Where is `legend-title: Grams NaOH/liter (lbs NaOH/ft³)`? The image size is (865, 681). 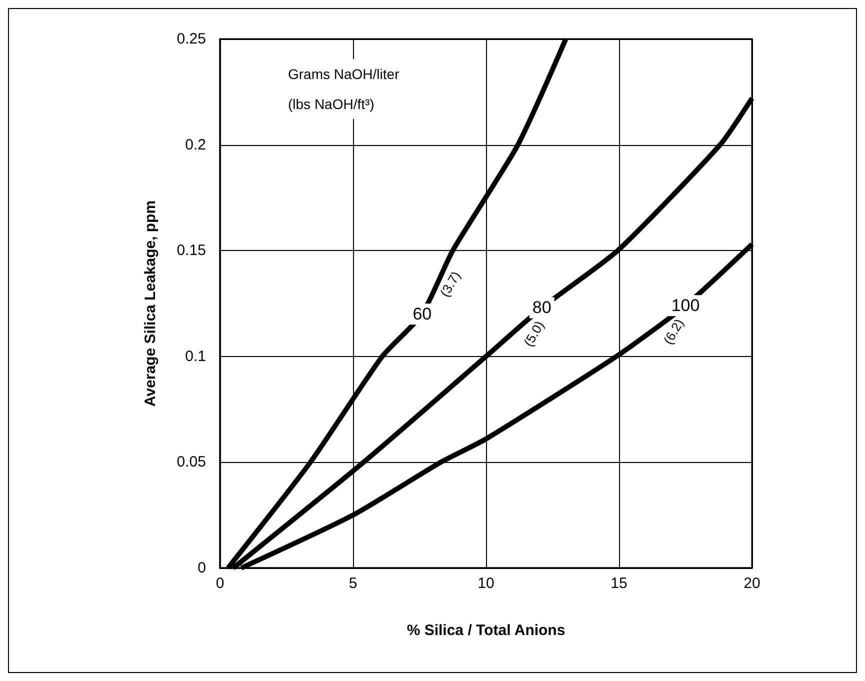
legend-title: Grams NaOH/liter (lbs NaOH/ft³) is located at coordinates (344, 89).